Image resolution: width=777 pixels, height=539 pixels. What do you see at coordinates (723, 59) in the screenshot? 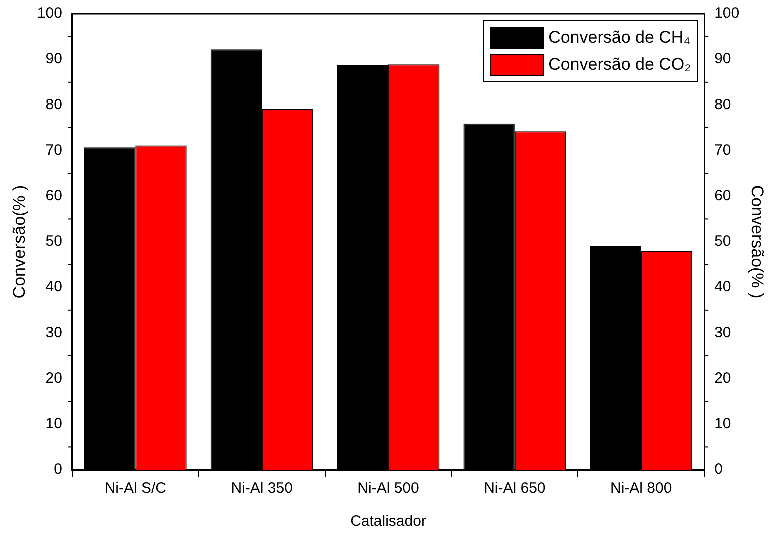
I see `y2-tick-label: 90` at bounding box center [723, 59].